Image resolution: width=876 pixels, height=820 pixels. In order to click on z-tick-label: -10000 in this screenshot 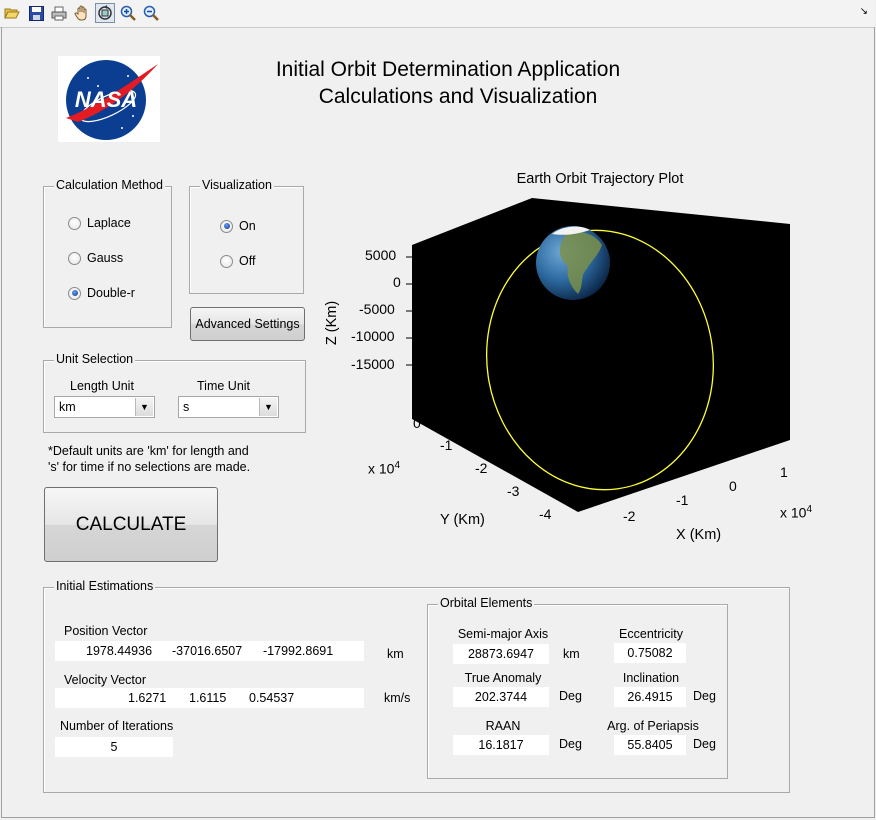, I will do `click(373, 336)`.